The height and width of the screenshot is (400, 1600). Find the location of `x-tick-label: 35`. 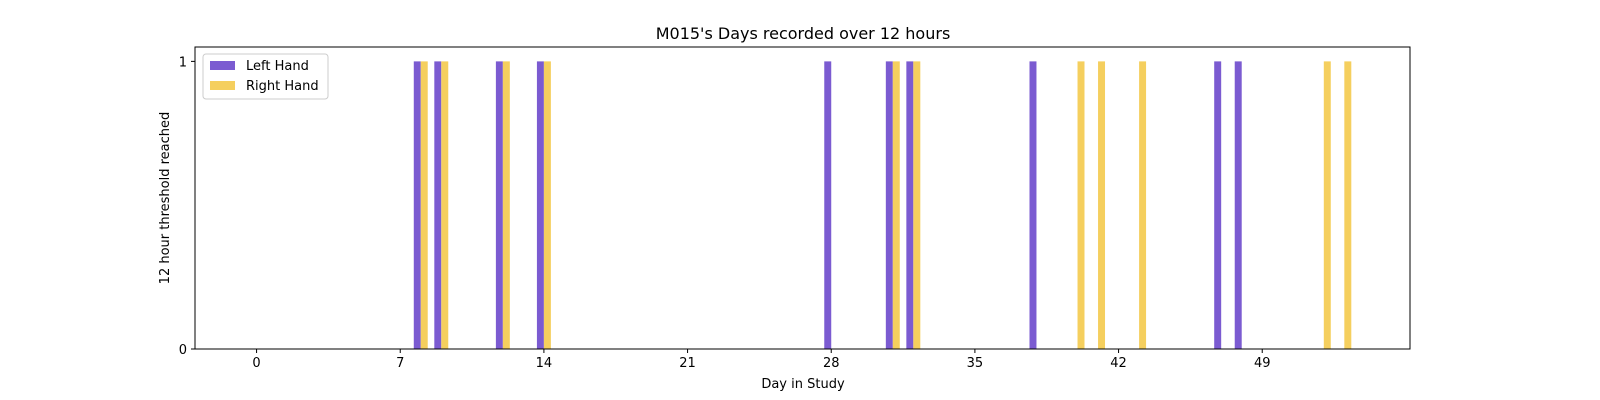

x-tick-label: 35 is located at coordinates (975, 363).